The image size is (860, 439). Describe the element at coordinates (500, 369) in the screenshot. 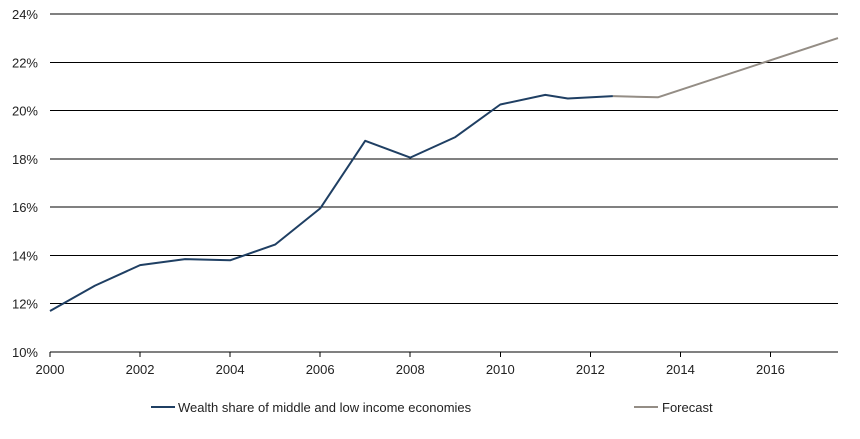

I see `x-tick-label: 2010` at that location.